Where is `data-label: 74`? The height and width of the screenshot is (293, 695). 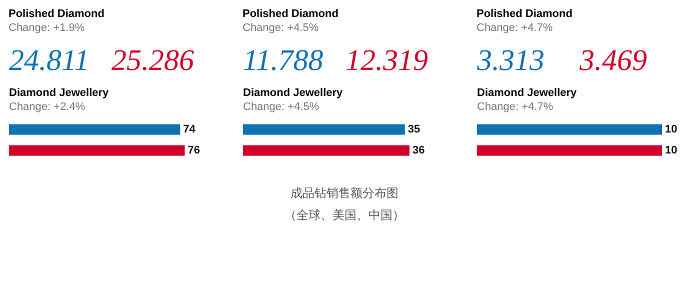
data-label: 74 is located at coordinates (189, 130).